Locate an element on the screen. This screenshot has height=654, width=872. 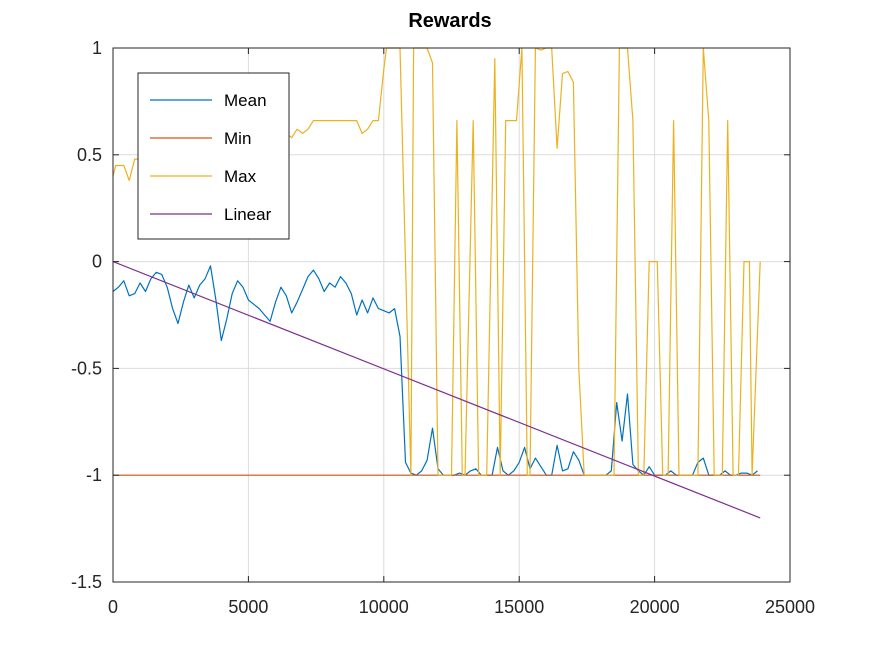
legend: Mean Min Max Linear is located at coordinates (213, 156).